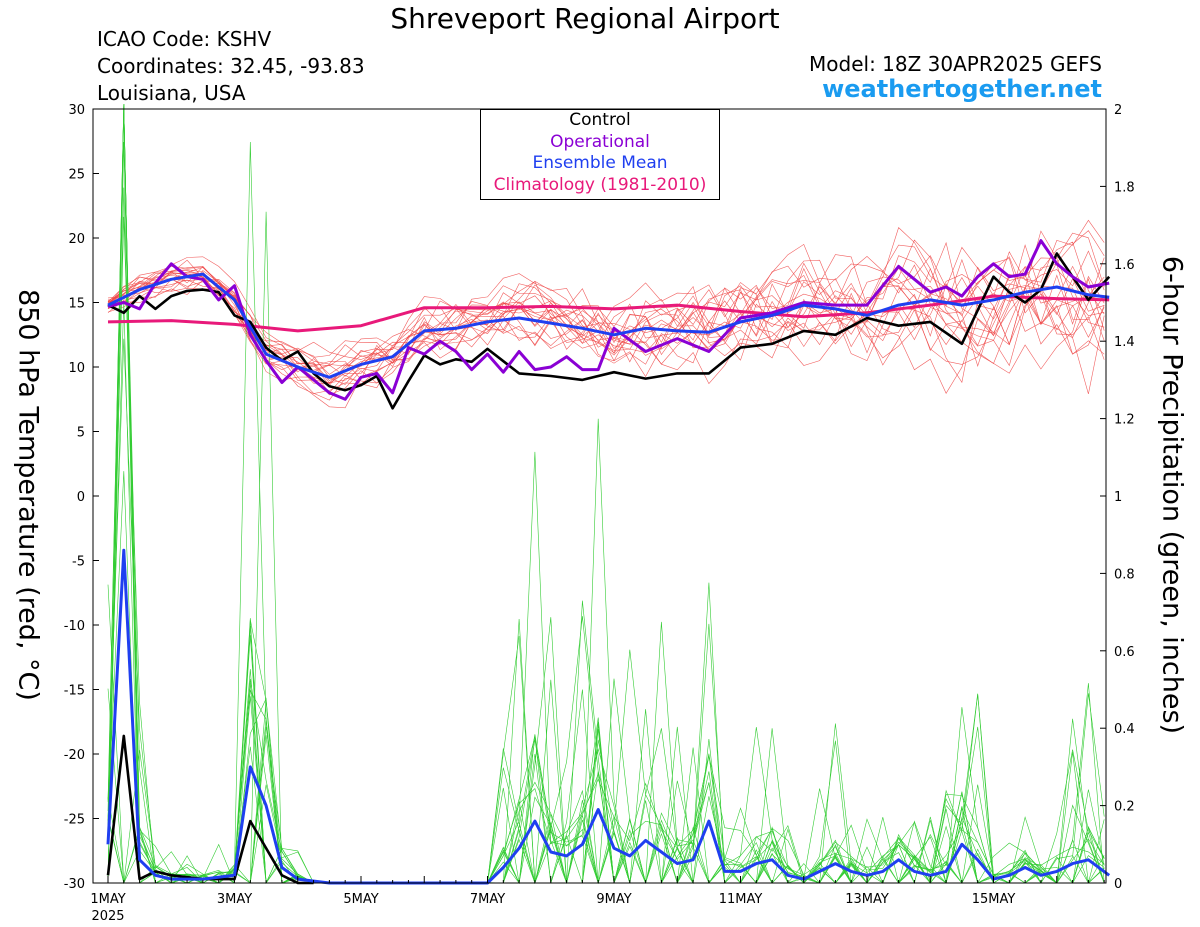  What do you see at coordinates (76, 368) in the screenshot?
I see `y-tick-label-left: 10` at bounding box center [76, 368].